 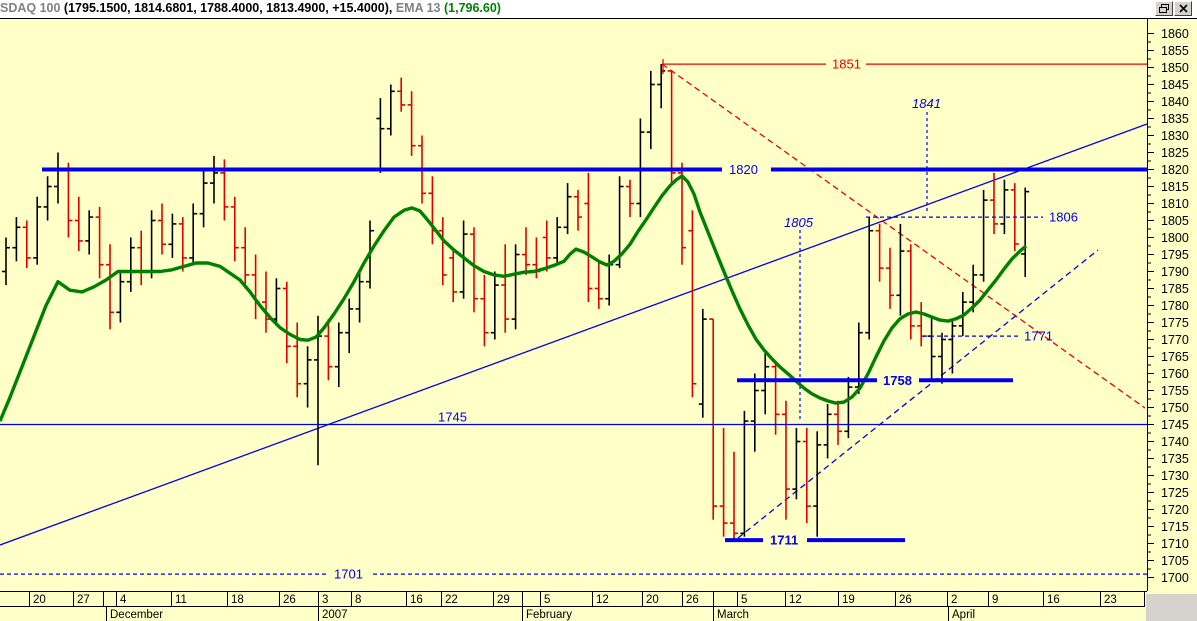 I want to click on y-axis-label: 1760, so click(x=1175, y=374).